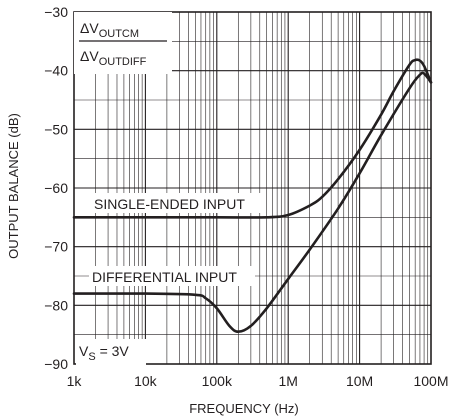  I want to click on single-ended-label-background, so click(178, 203).